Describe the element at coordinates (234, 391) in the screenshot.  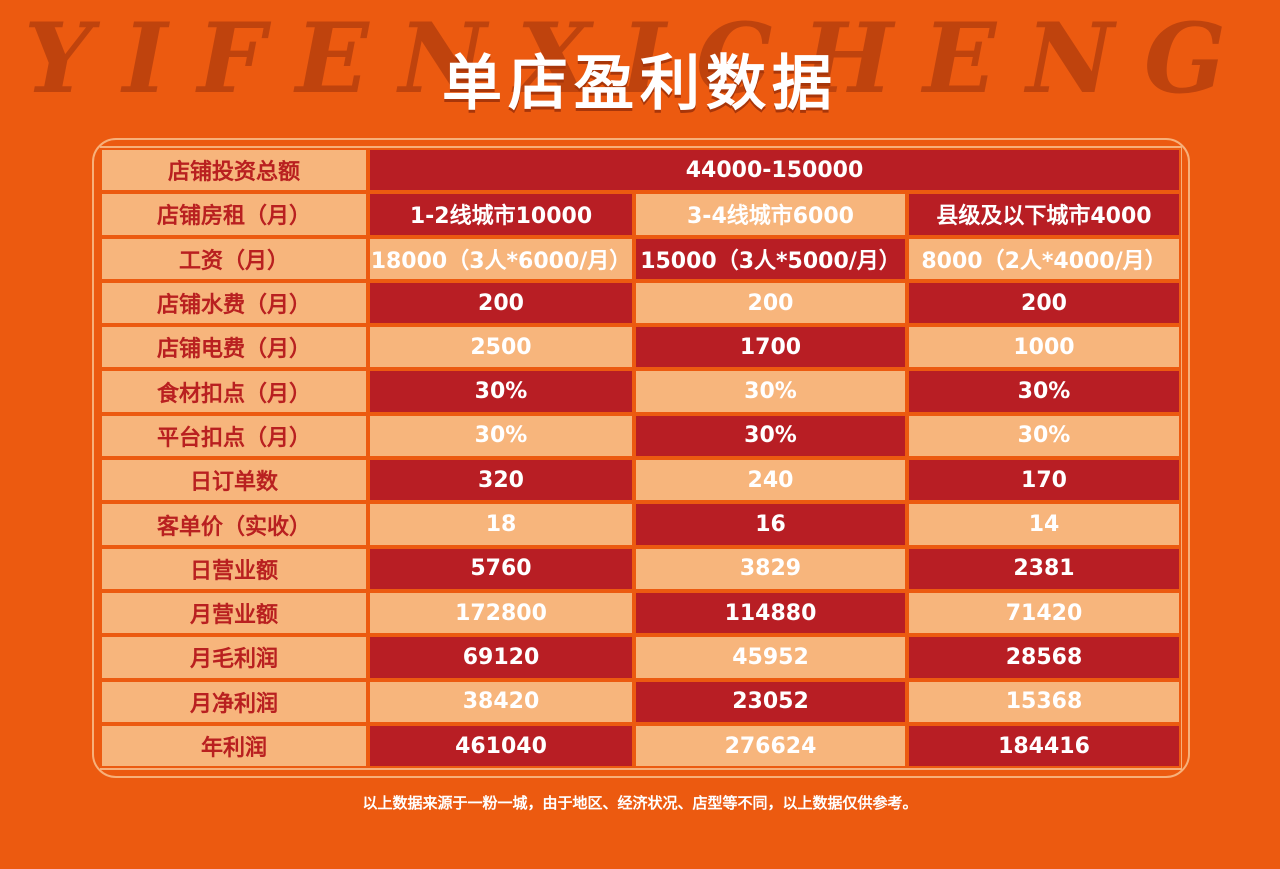
I see `row-label: 食材扣点（月）` at that location.